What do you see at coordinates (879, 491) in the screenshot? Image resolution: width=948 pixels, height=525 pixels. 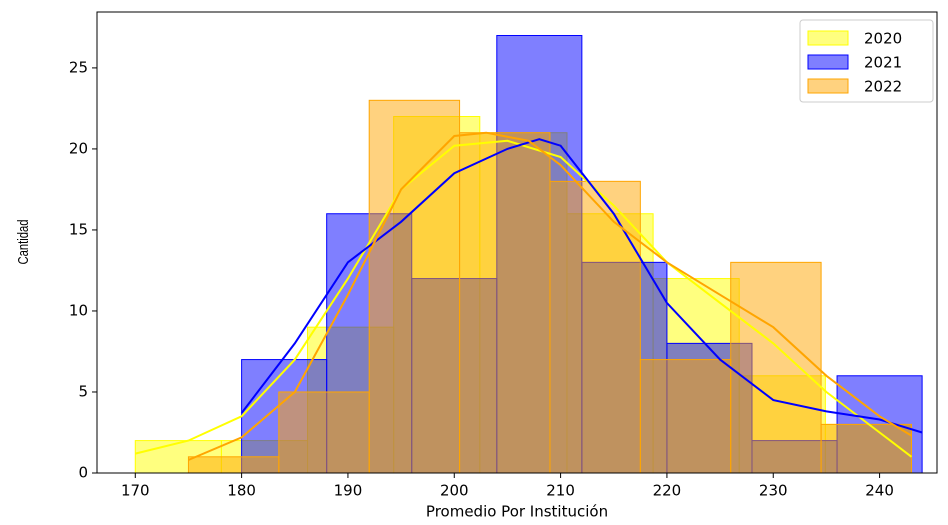 I see `x-tick-label: 240` at bounding box center [879, 491].